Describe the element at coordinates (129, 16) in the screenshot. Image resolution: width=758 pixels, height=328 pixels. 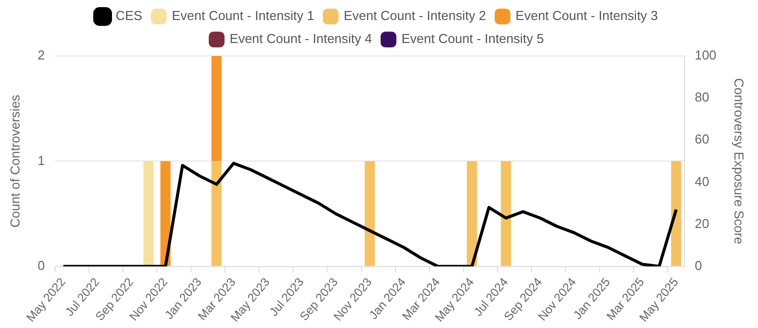
I see `legend-label: CES` at that location.